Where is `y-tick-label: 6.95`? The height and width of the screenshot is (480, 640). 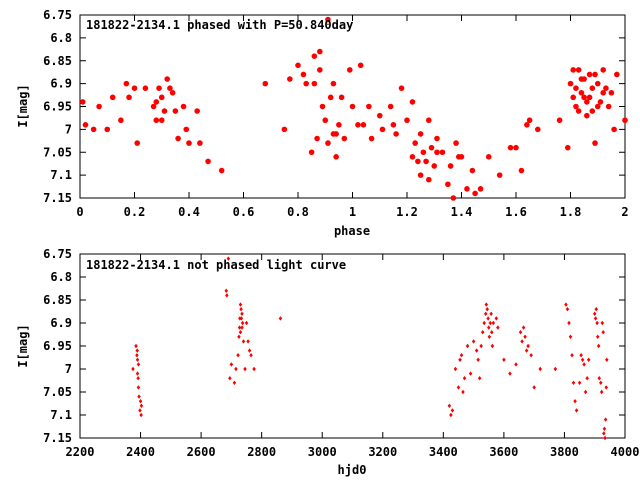 y-tick-label: 6.95 is located at coordinates (57, 346).